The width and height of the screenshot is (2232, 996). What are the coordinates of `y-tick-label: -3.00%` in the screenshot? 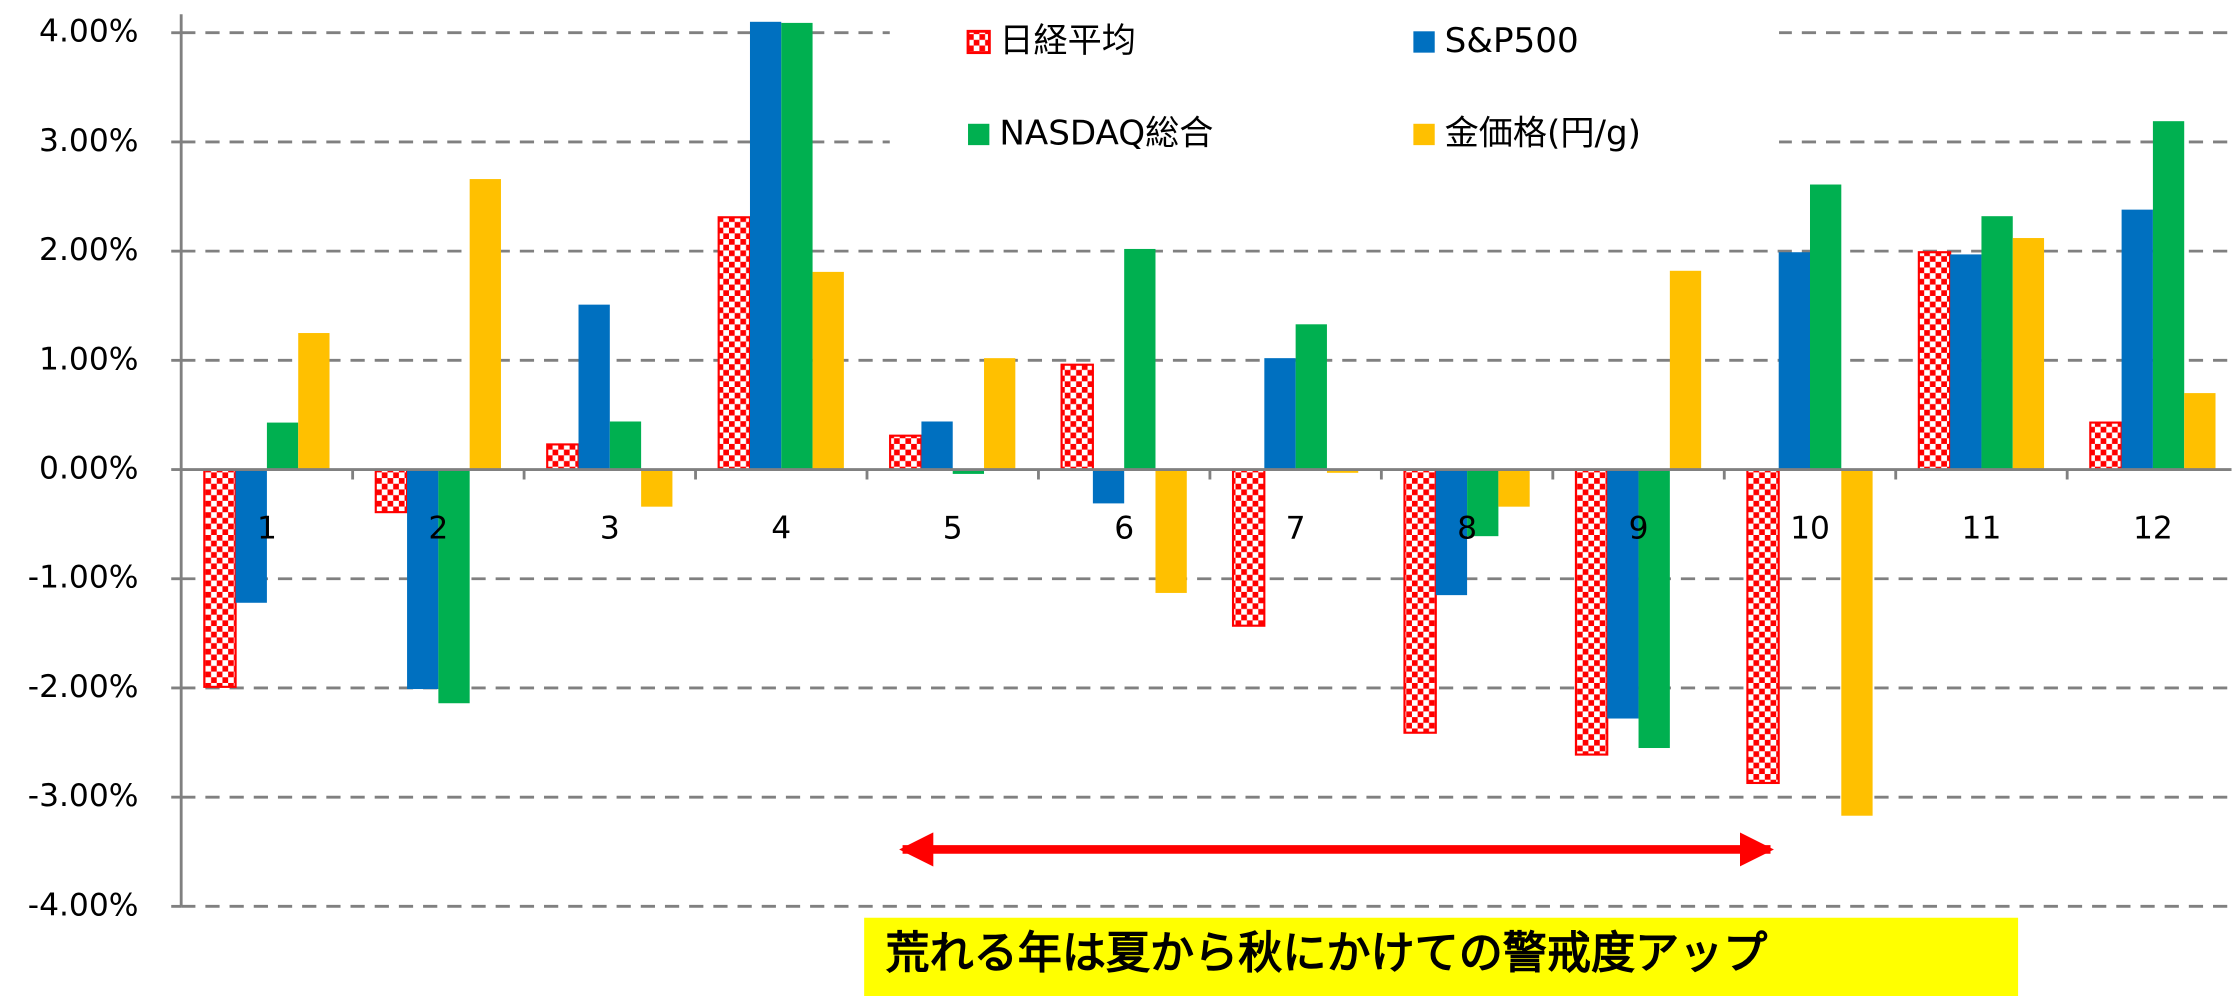 It's located at (83, 796).